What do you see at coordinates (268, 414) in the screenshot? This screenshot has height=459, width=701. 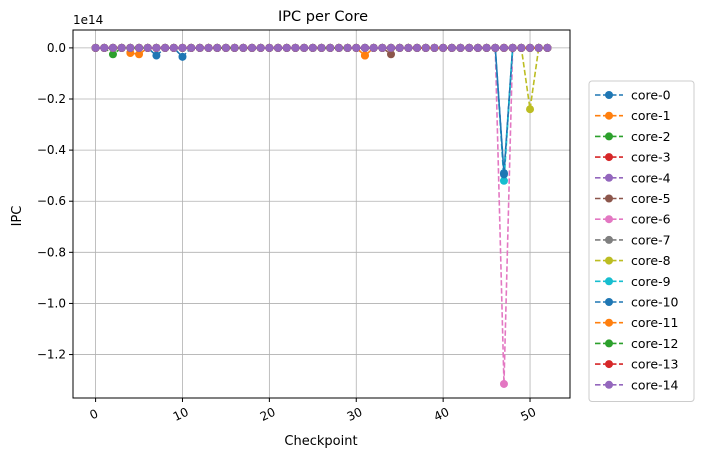 I see `x-tick-label: 20` at bounding box center [268, 414].